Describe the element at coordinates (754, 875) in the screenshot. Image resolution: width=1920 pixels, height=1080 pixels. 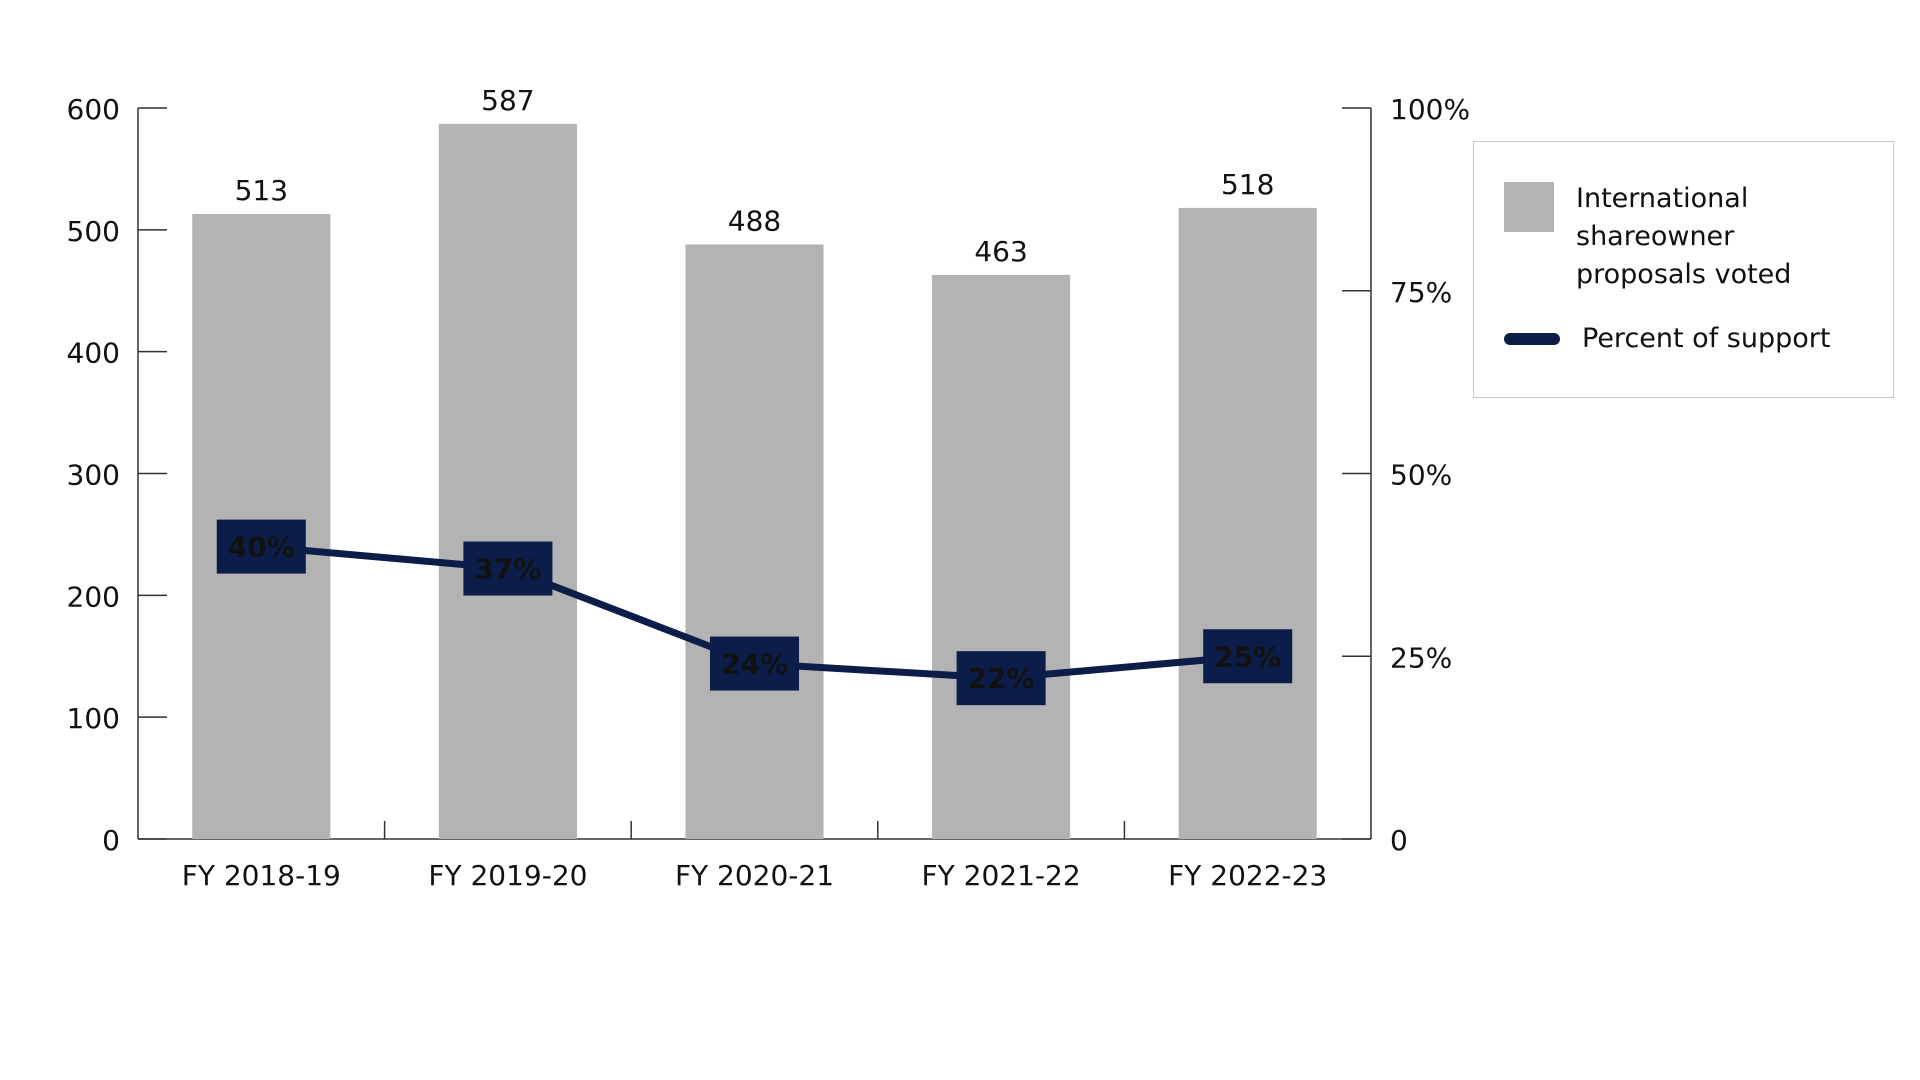
I see `x-tick-label: FY 2020-21` at that location.